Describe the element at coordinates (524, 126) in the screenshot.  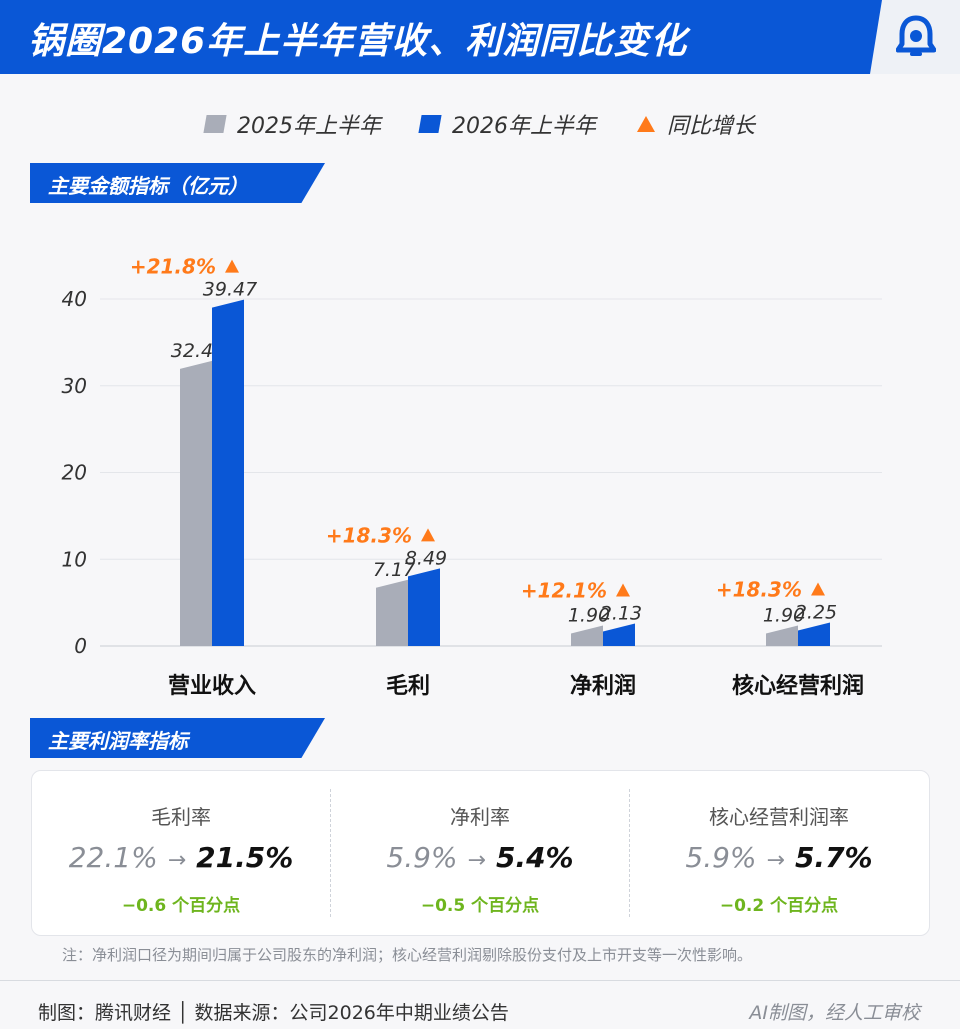
I see `legend-label: 2026年上半年` at that location.